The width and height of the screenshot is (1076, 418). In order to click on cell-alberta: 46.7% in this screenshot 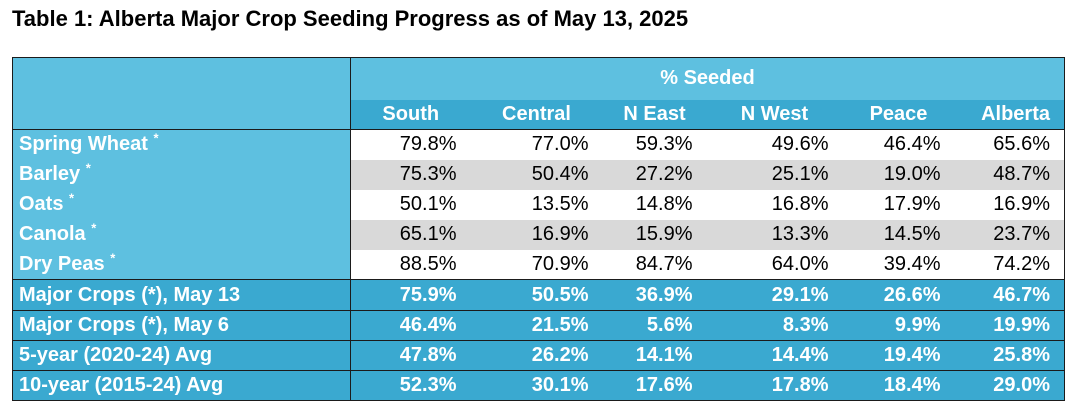, I will do `click(1009, 295)`.